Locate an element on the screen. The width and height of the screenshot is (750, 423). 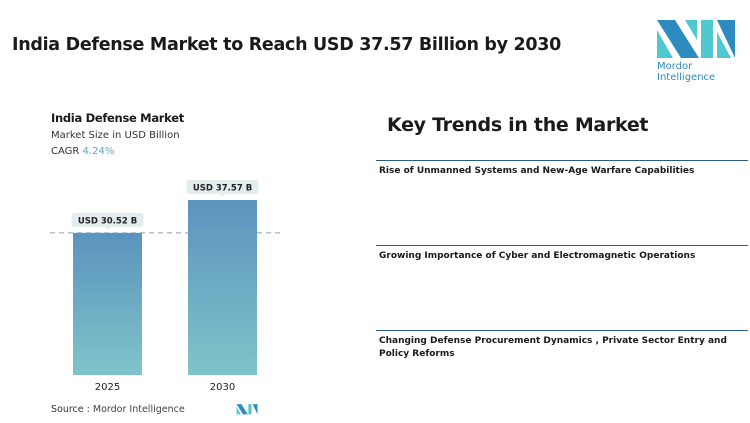
bar-2030 is located at coordinates (222, 287).